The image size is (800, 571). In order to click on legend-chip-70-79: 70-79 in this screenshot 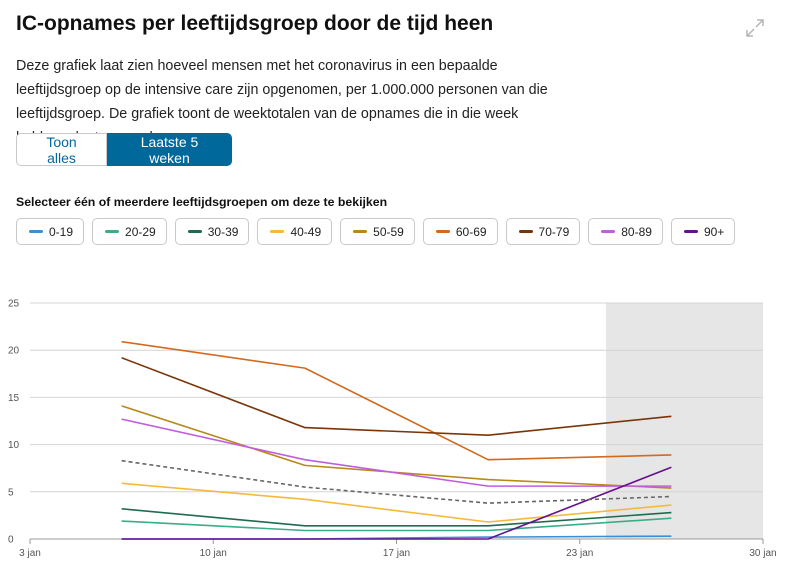, I will do `click(543, 231)`.